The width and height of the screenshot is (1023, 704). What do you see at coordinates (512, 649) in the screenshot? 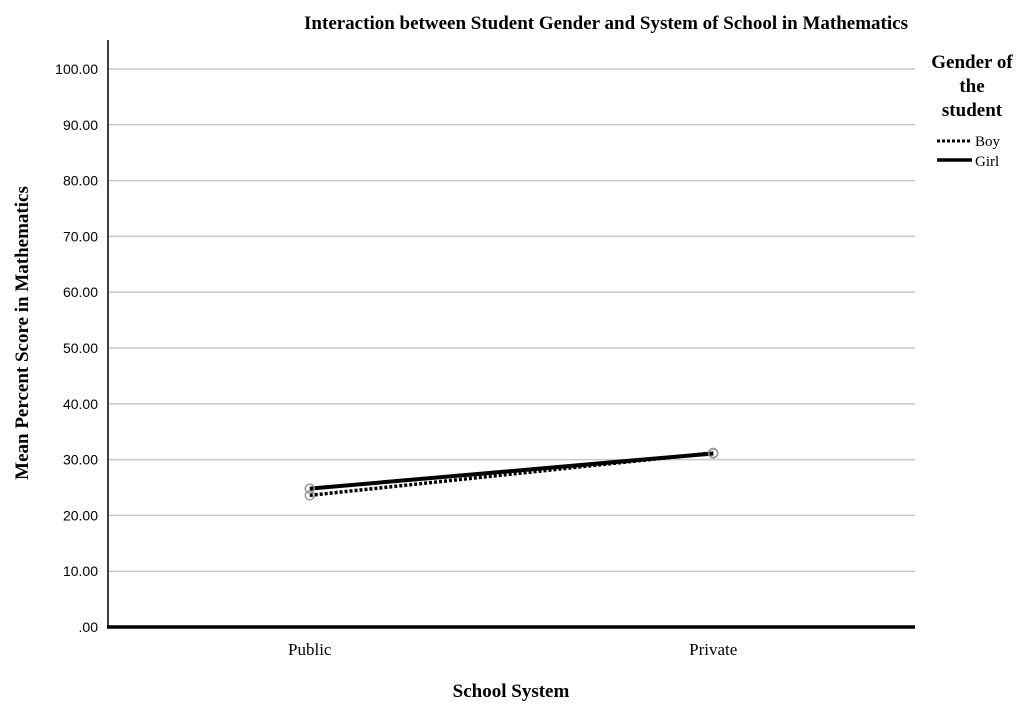
I see `x-category-labels: Public Private` at bounding box center [512, 649].